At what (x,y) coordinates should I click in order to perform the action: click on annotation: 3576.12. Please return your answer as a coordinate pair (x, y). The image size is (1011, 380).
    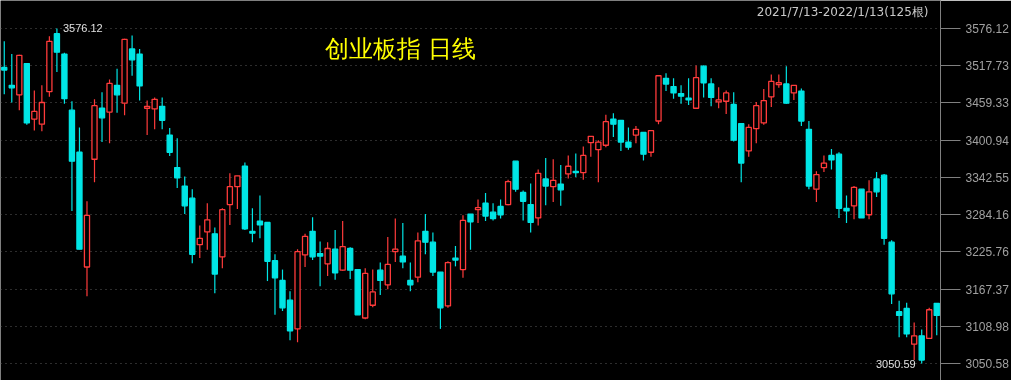
    Looking at the image, I should click on (82, 28).